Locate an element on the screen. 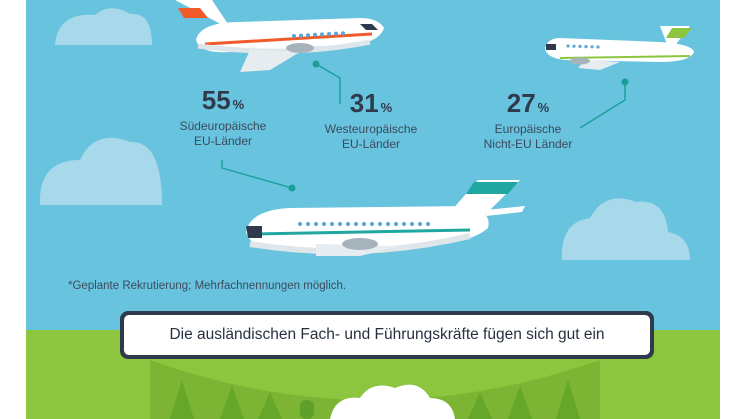 The height and width of the screenshot is (419, 746). airplane-green is located at coordinates (619, 48).